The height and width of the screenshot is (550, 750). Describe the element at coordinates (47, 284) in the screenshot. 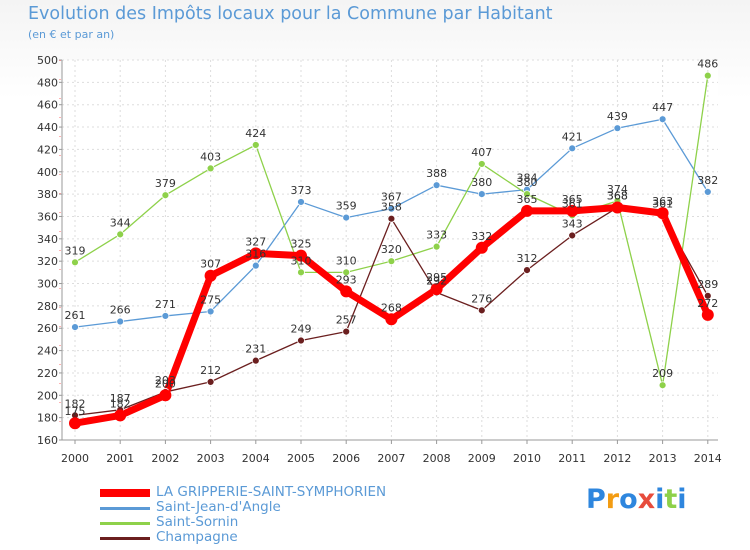

I see `y-tick-label: 300` at that location.